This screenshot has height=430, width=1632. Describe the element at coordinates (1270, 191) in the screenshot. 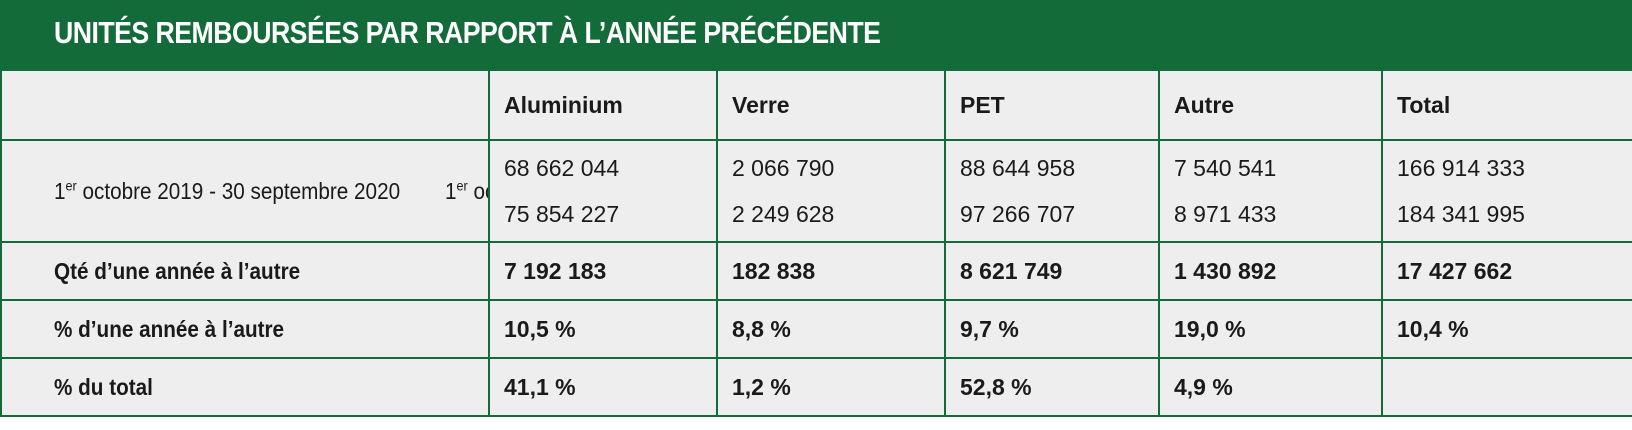

I see `period-values-autre: 7 540 541 8 971 433` at that location.